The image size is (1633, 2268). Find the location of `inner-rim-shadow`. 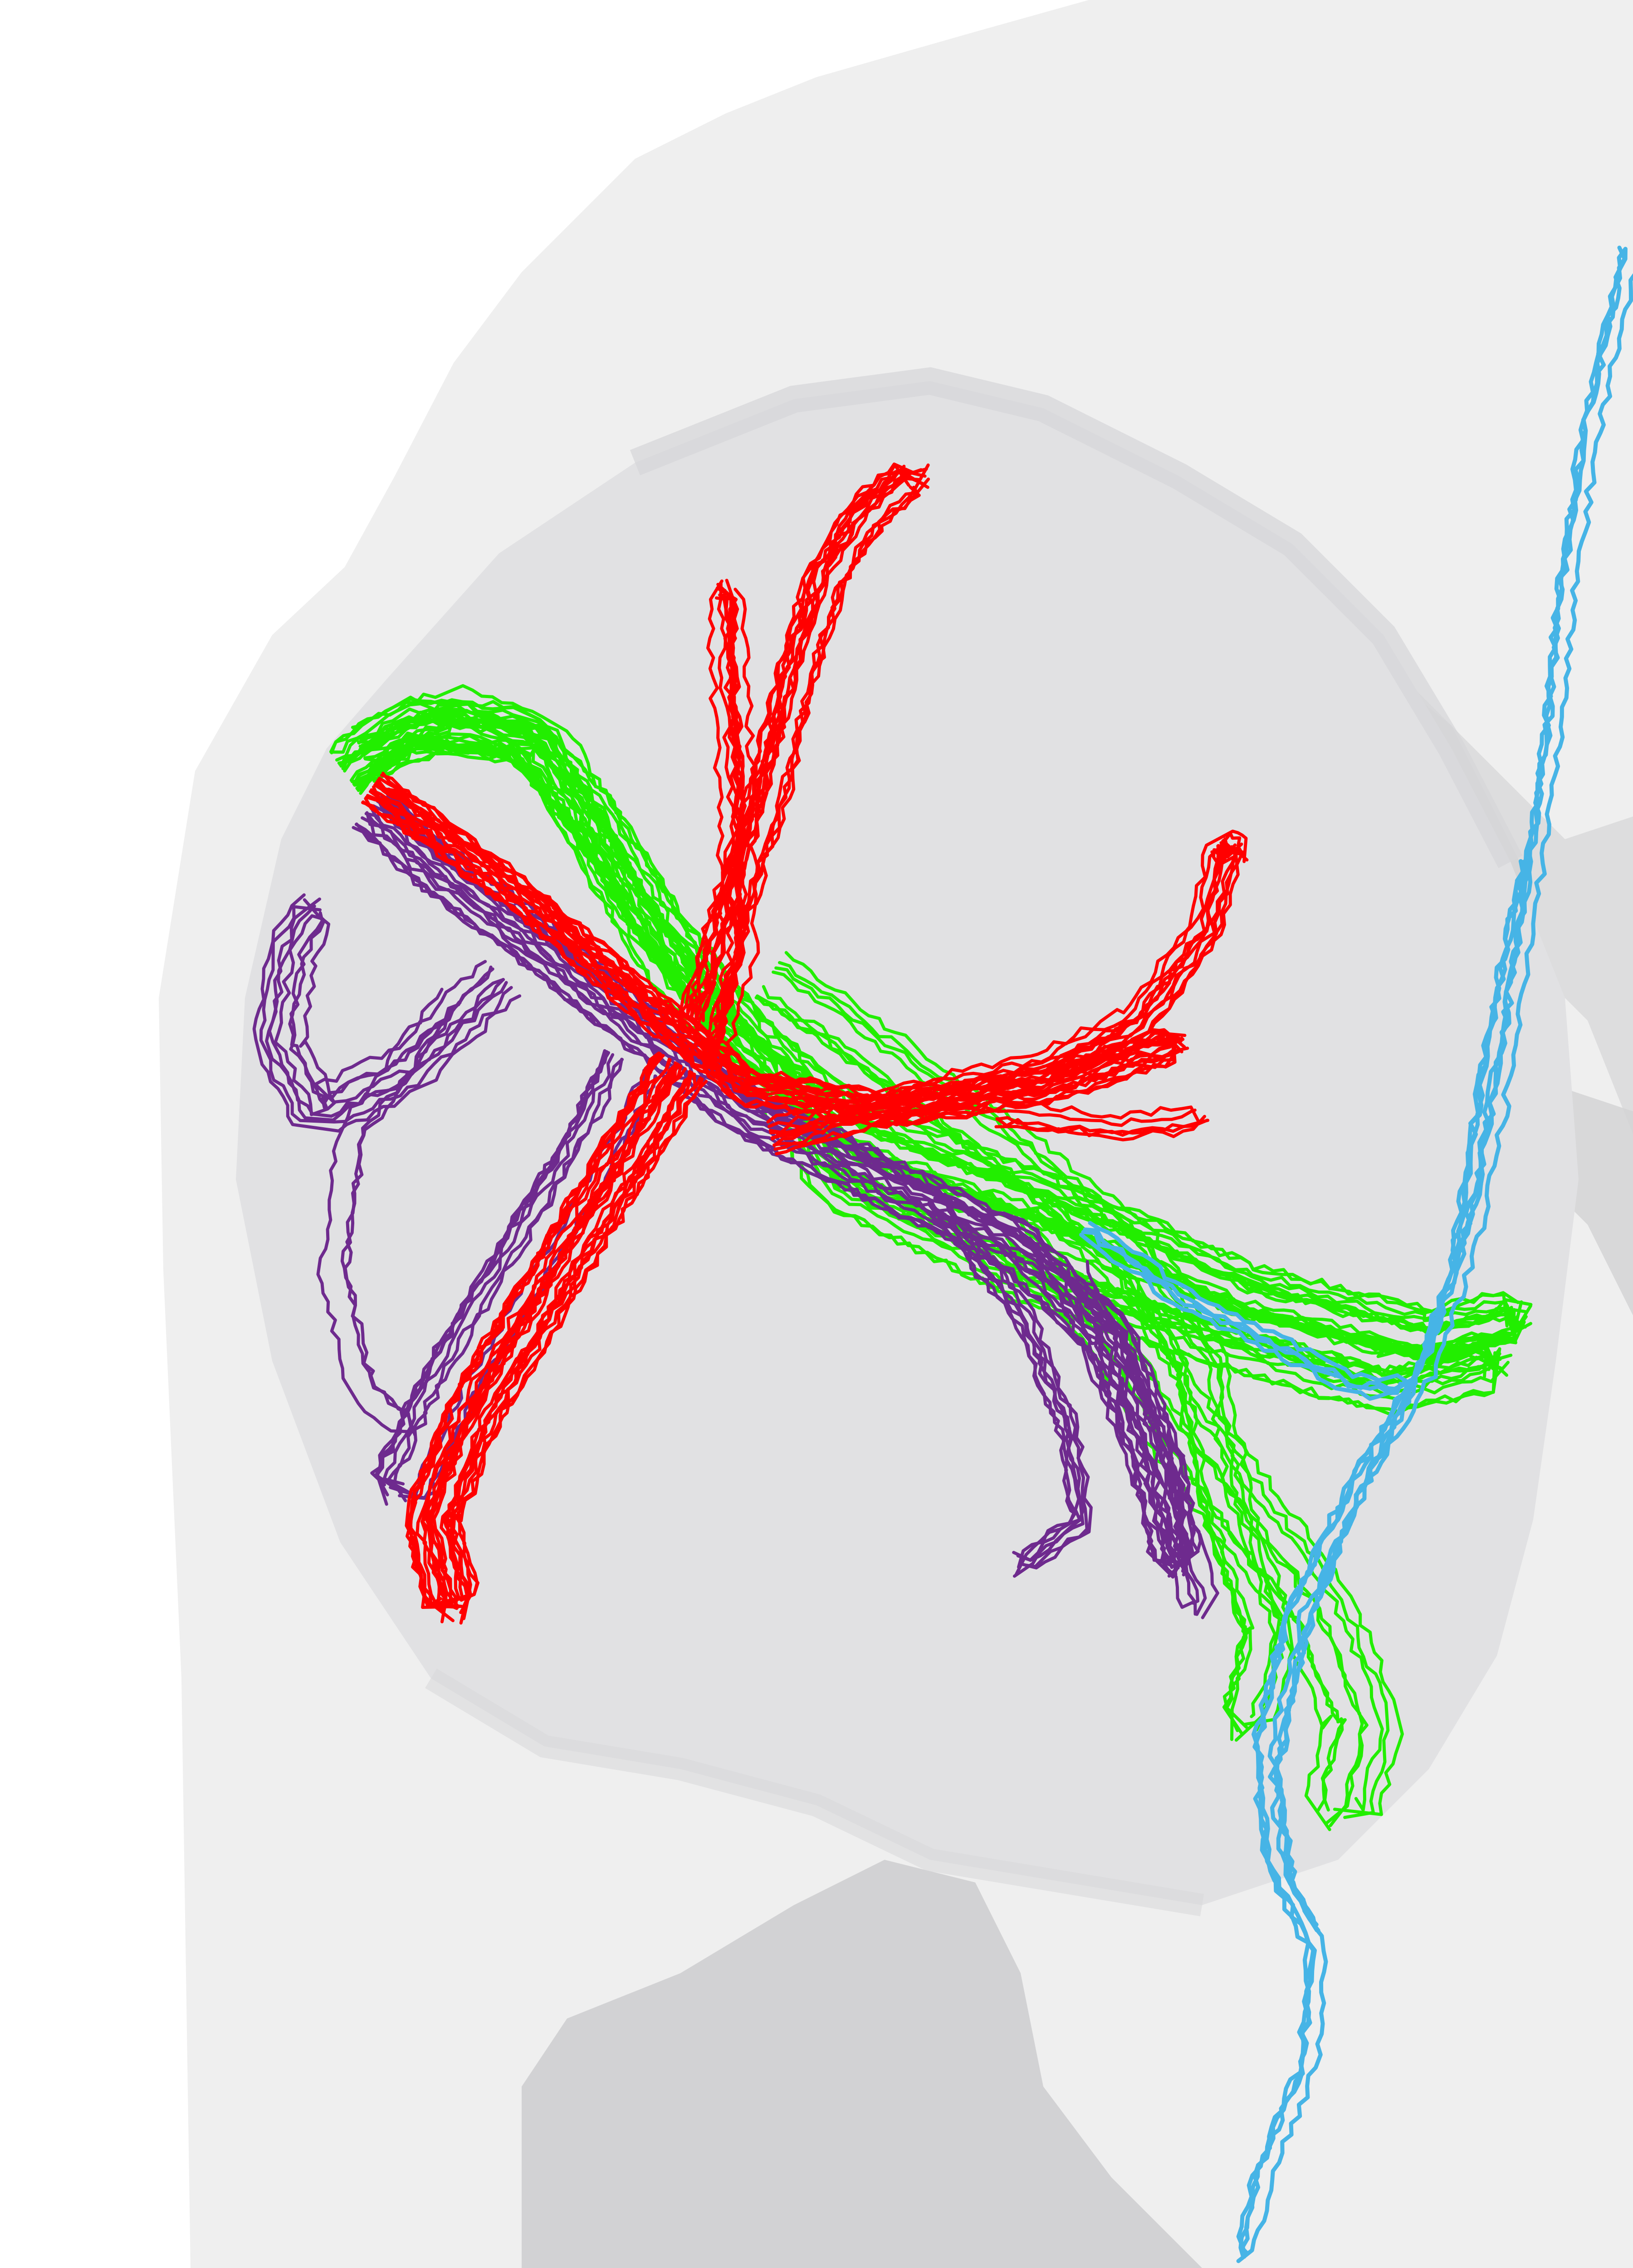

inner-rim-shadow is located at coordinates (1076, 617).